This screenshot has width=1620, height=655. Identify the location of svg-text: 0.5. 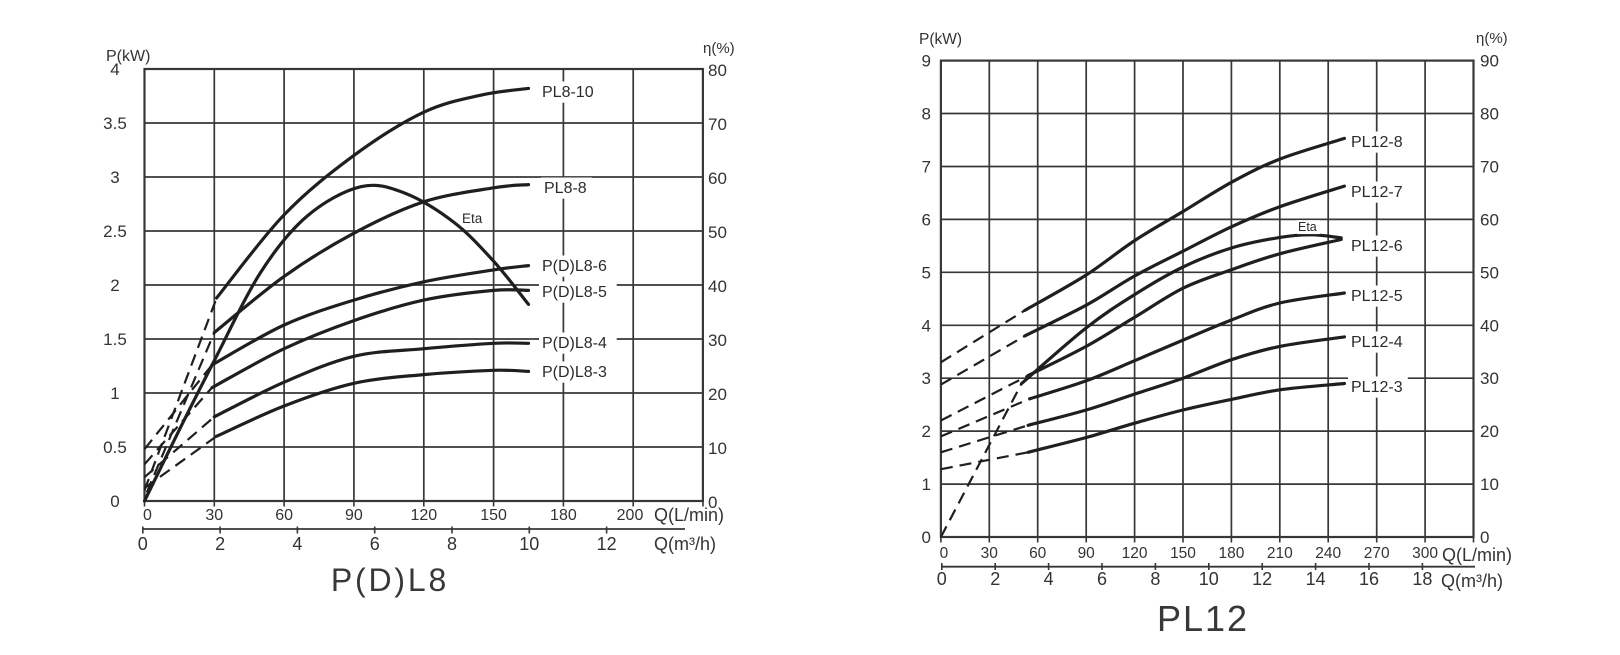
(115, 447).